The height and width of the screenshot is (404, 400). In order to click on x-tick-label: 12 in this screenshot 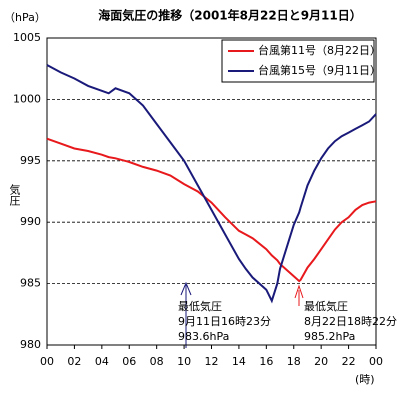, I will do `click(212, 361)`.